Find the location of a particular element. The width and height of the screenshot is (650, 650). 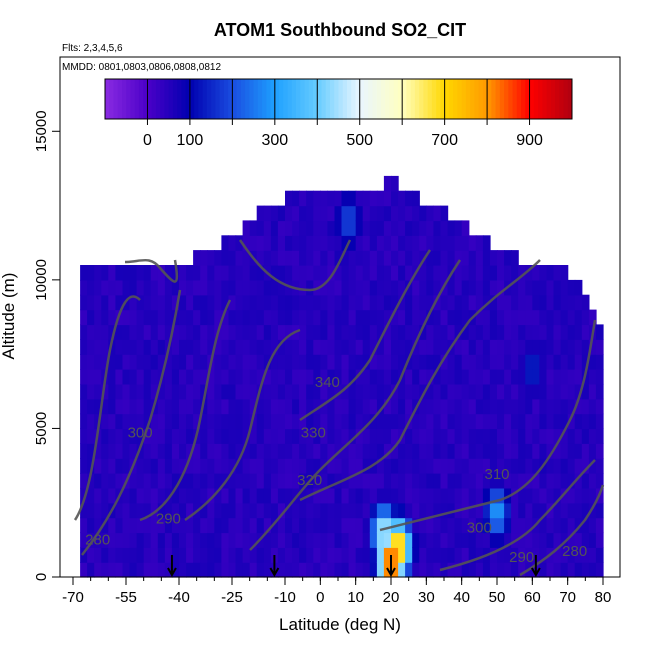

x-tick-label: -10 is located at coordinates (285, 597).